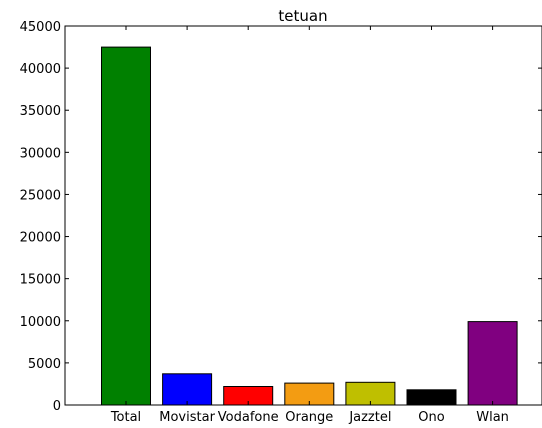  I want to click on bar-movistar, so click(187, 389).